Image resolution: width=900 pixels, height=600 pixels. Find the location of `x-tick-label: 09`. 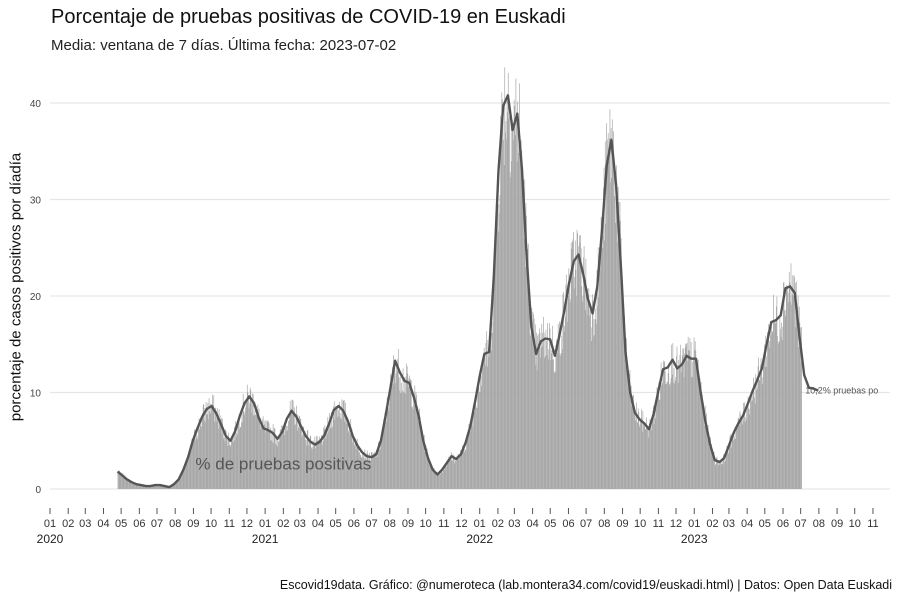

x-tick-label: 09 is located at coordinates (622, 524).